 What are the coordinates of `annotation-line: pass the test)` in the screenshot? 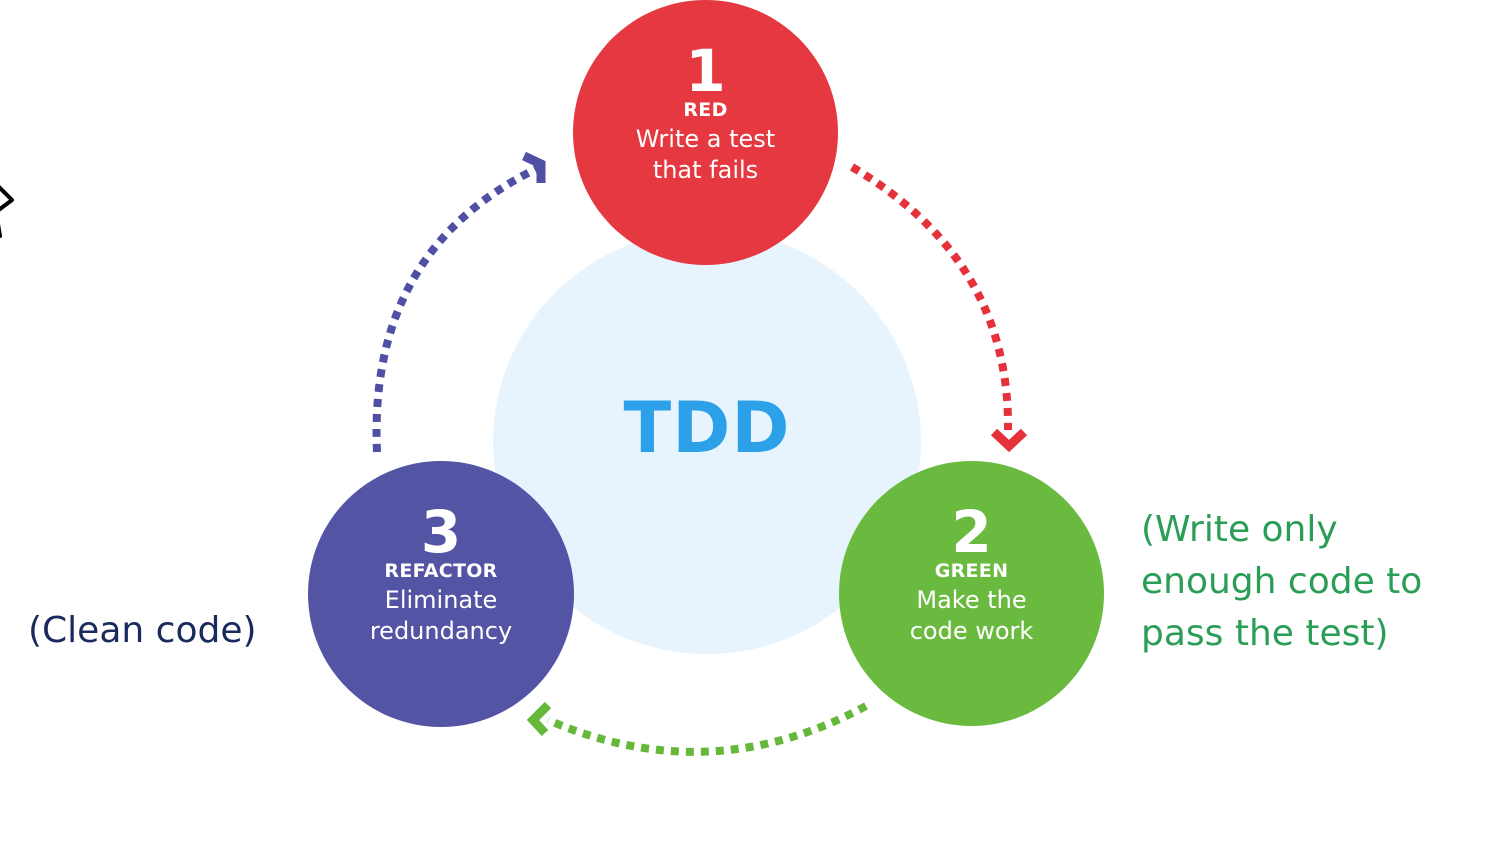 It's located at (1265, 633).